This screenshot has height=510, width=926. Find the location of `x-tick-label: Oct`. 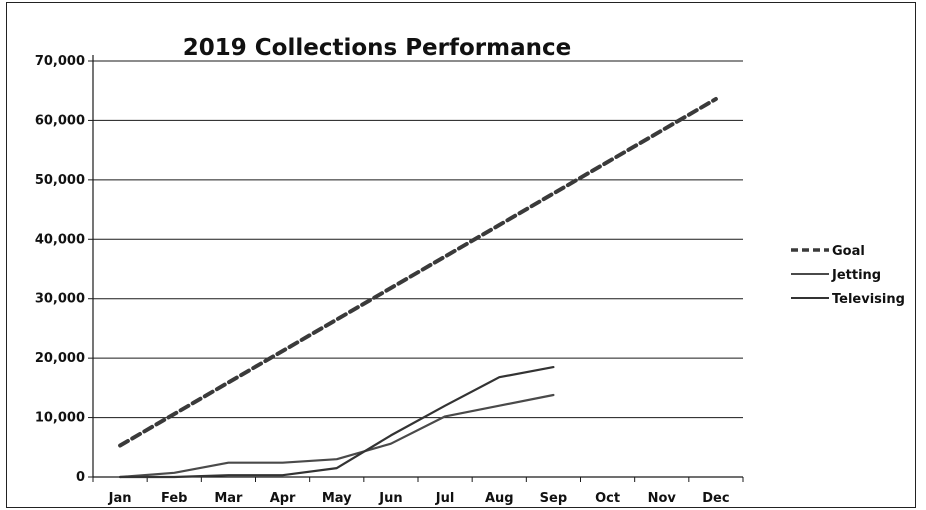

x-tick-label: Oct is located at coordinates (607, 498).